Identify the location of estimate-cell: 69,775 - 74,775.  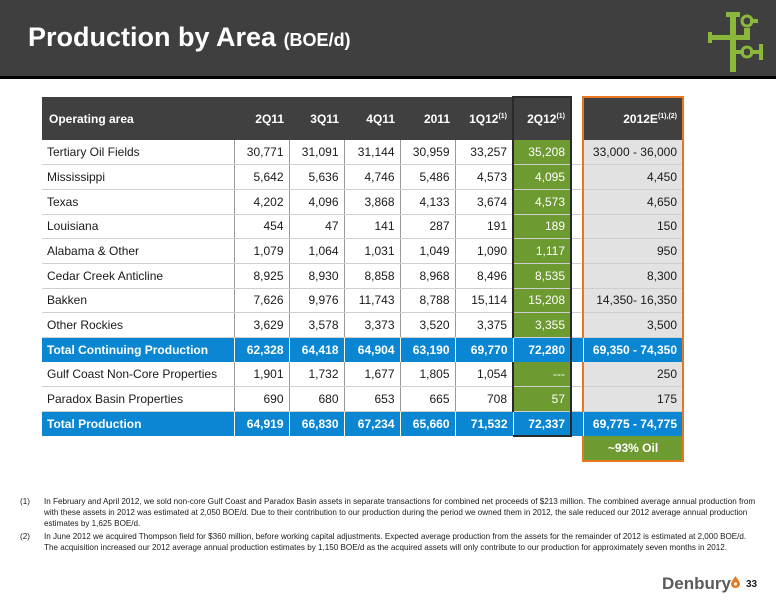
(633, 424).